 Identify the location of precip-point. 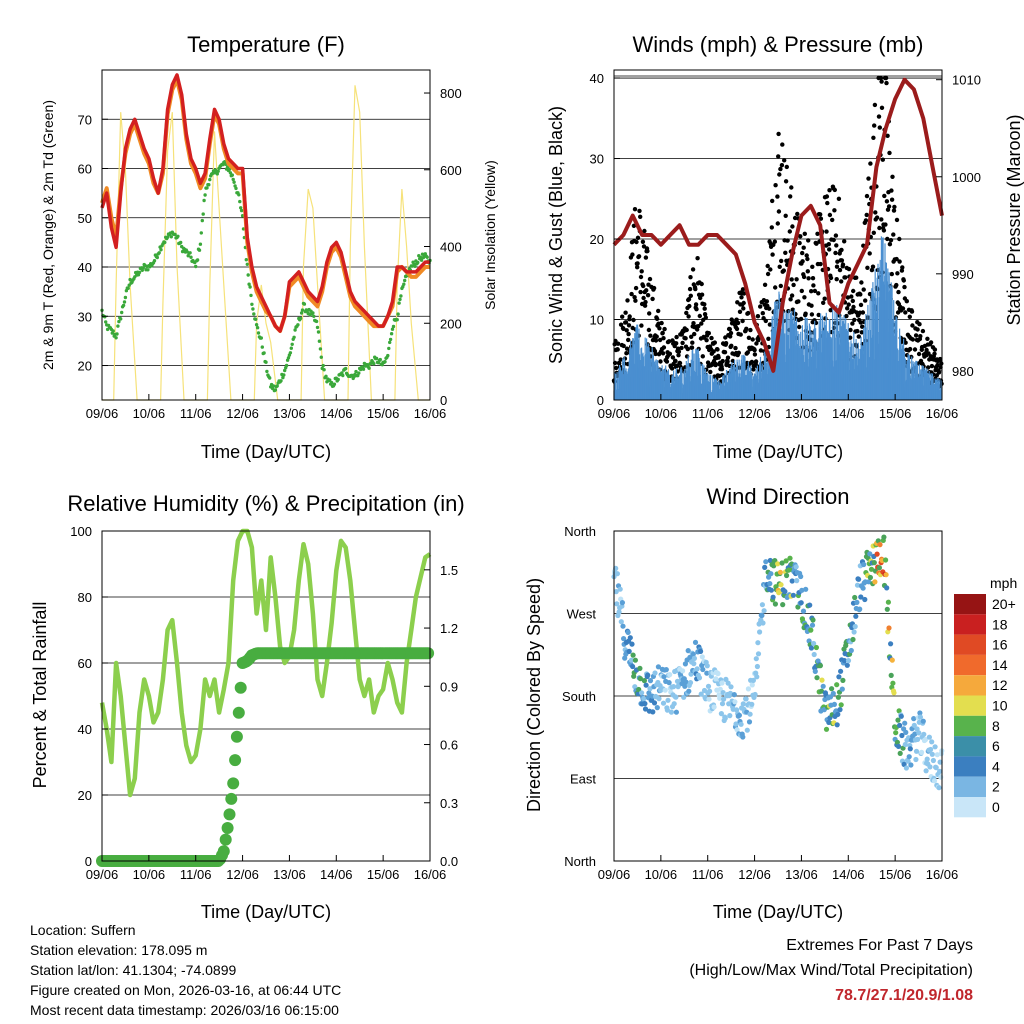
(236, 736).